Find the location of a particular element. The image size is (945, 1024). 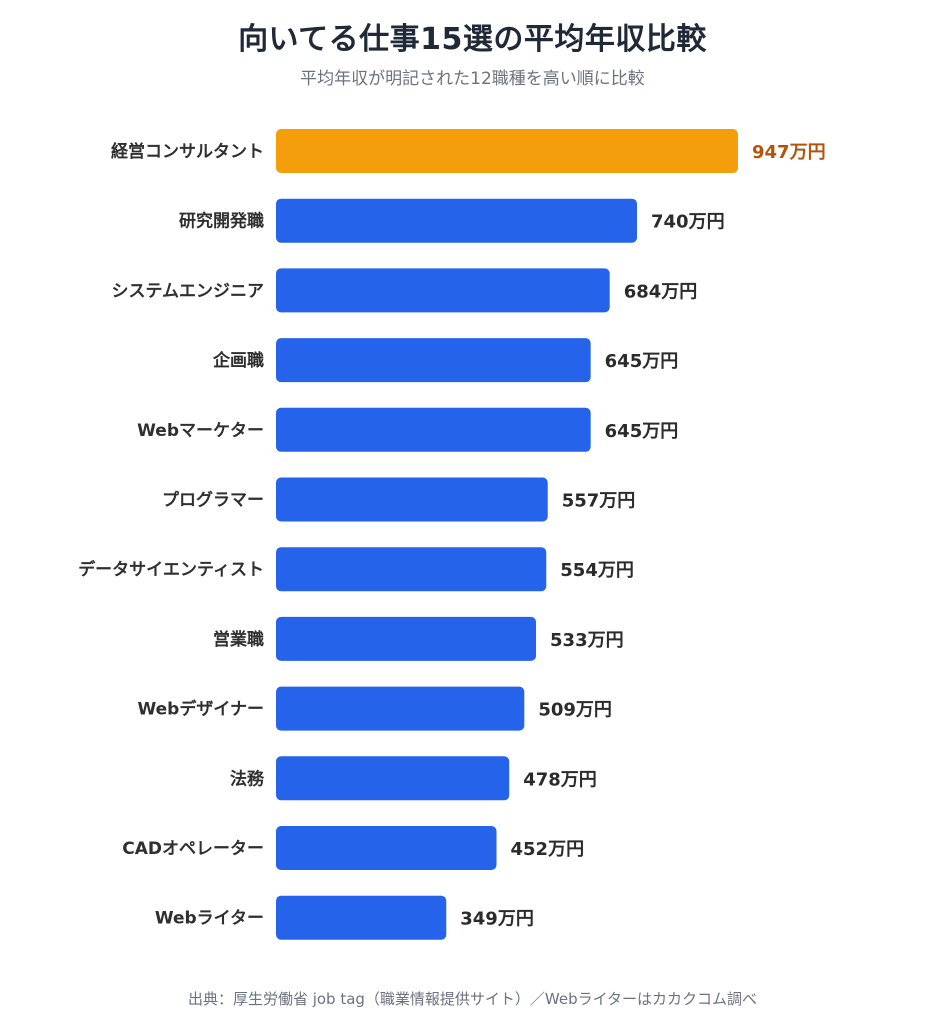

bar-row: 研究開発職 740万円 is located at coordinates (452, 220).